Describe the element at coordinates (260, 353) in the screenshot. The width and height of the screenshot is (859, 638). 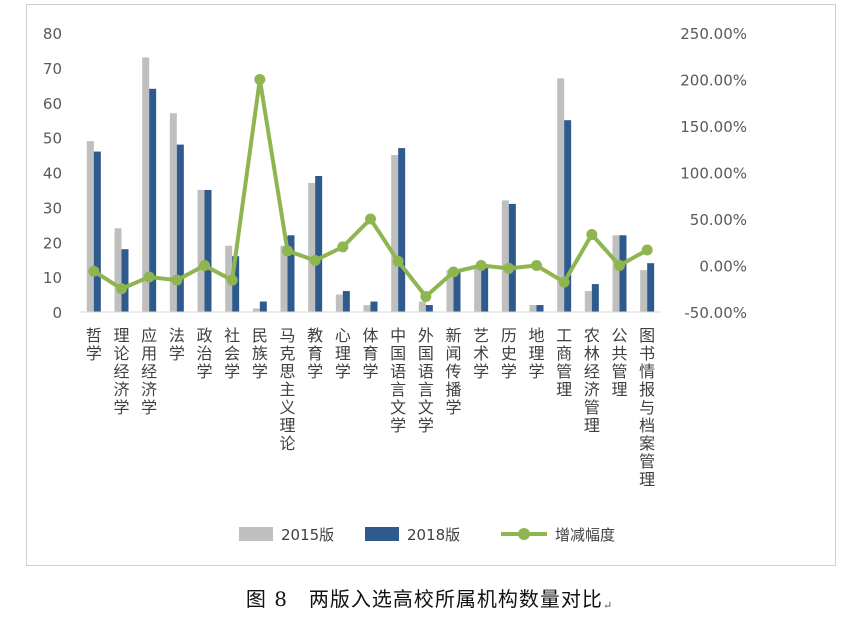
I see `category-label: 民族学` at that location.